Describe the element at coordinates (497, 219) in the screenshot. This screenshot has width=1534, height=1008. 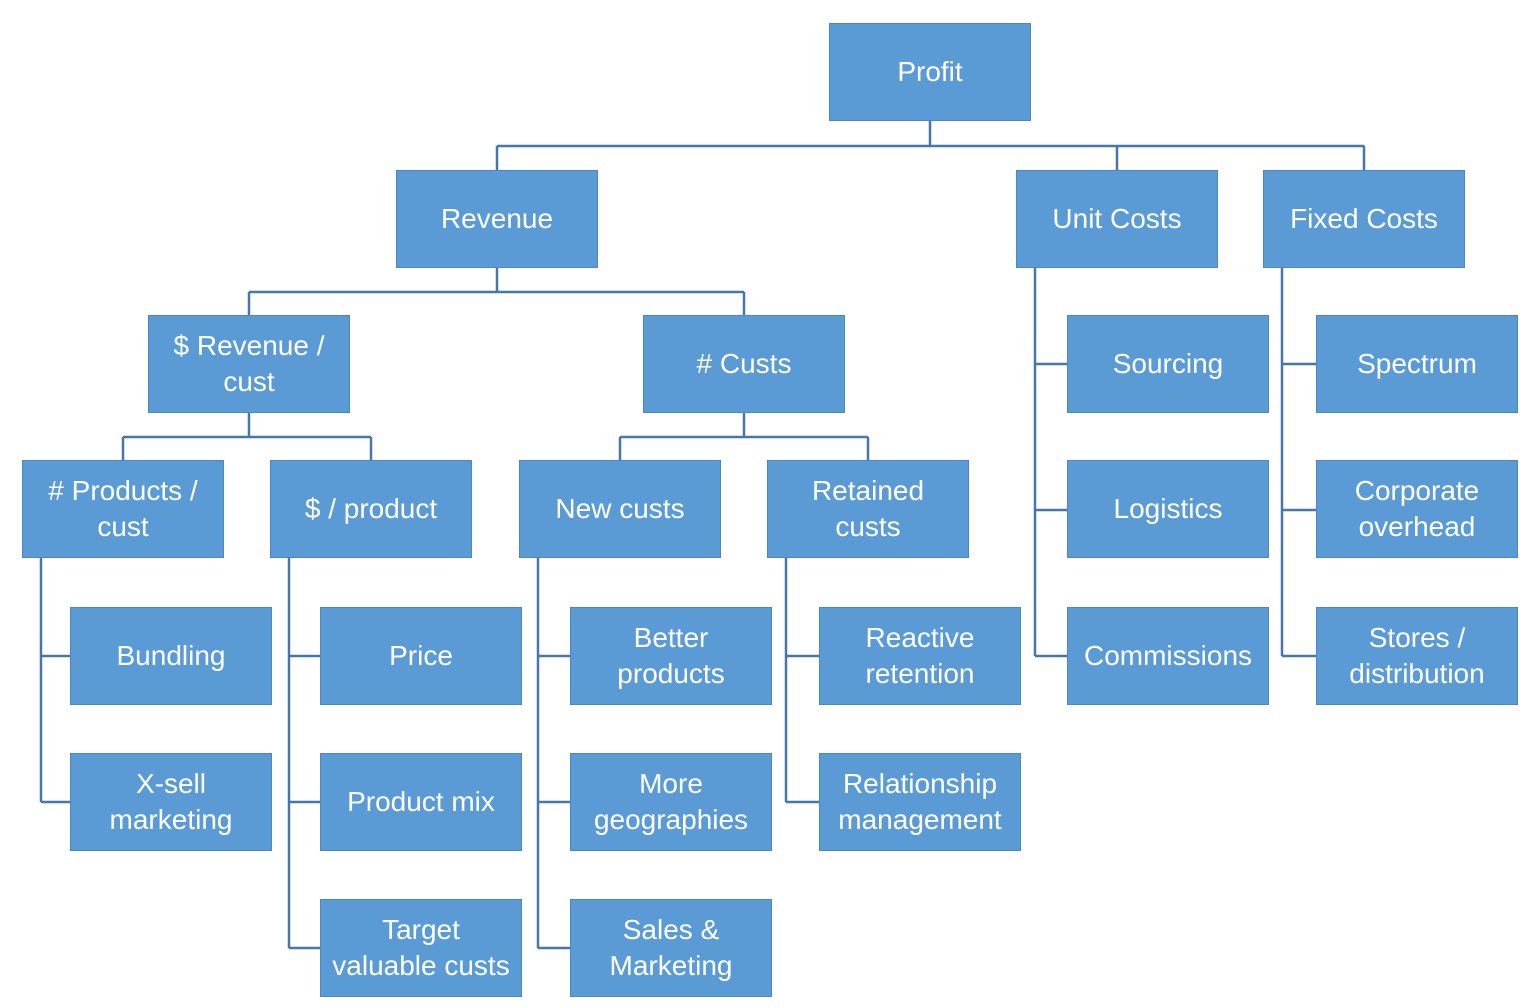
I see `node-revenue: Revenue` at that location.